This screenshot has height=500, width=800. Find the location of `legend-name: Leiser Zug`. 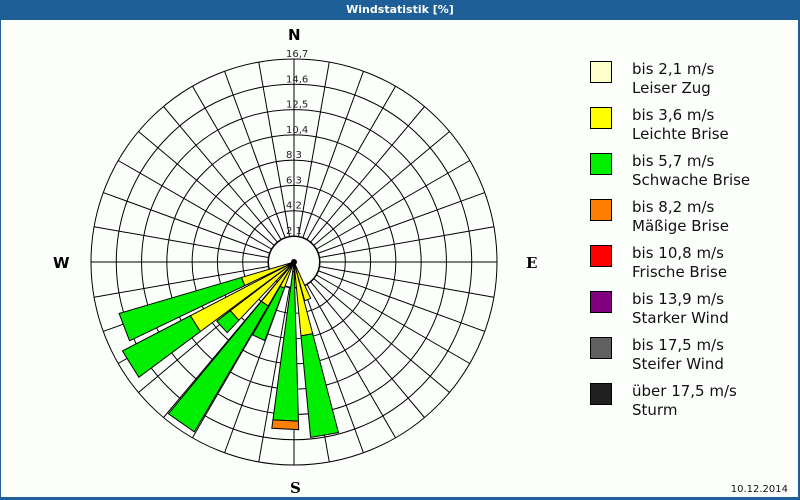

legend-name: Leiser Zug is located at coordinates (671, 88).